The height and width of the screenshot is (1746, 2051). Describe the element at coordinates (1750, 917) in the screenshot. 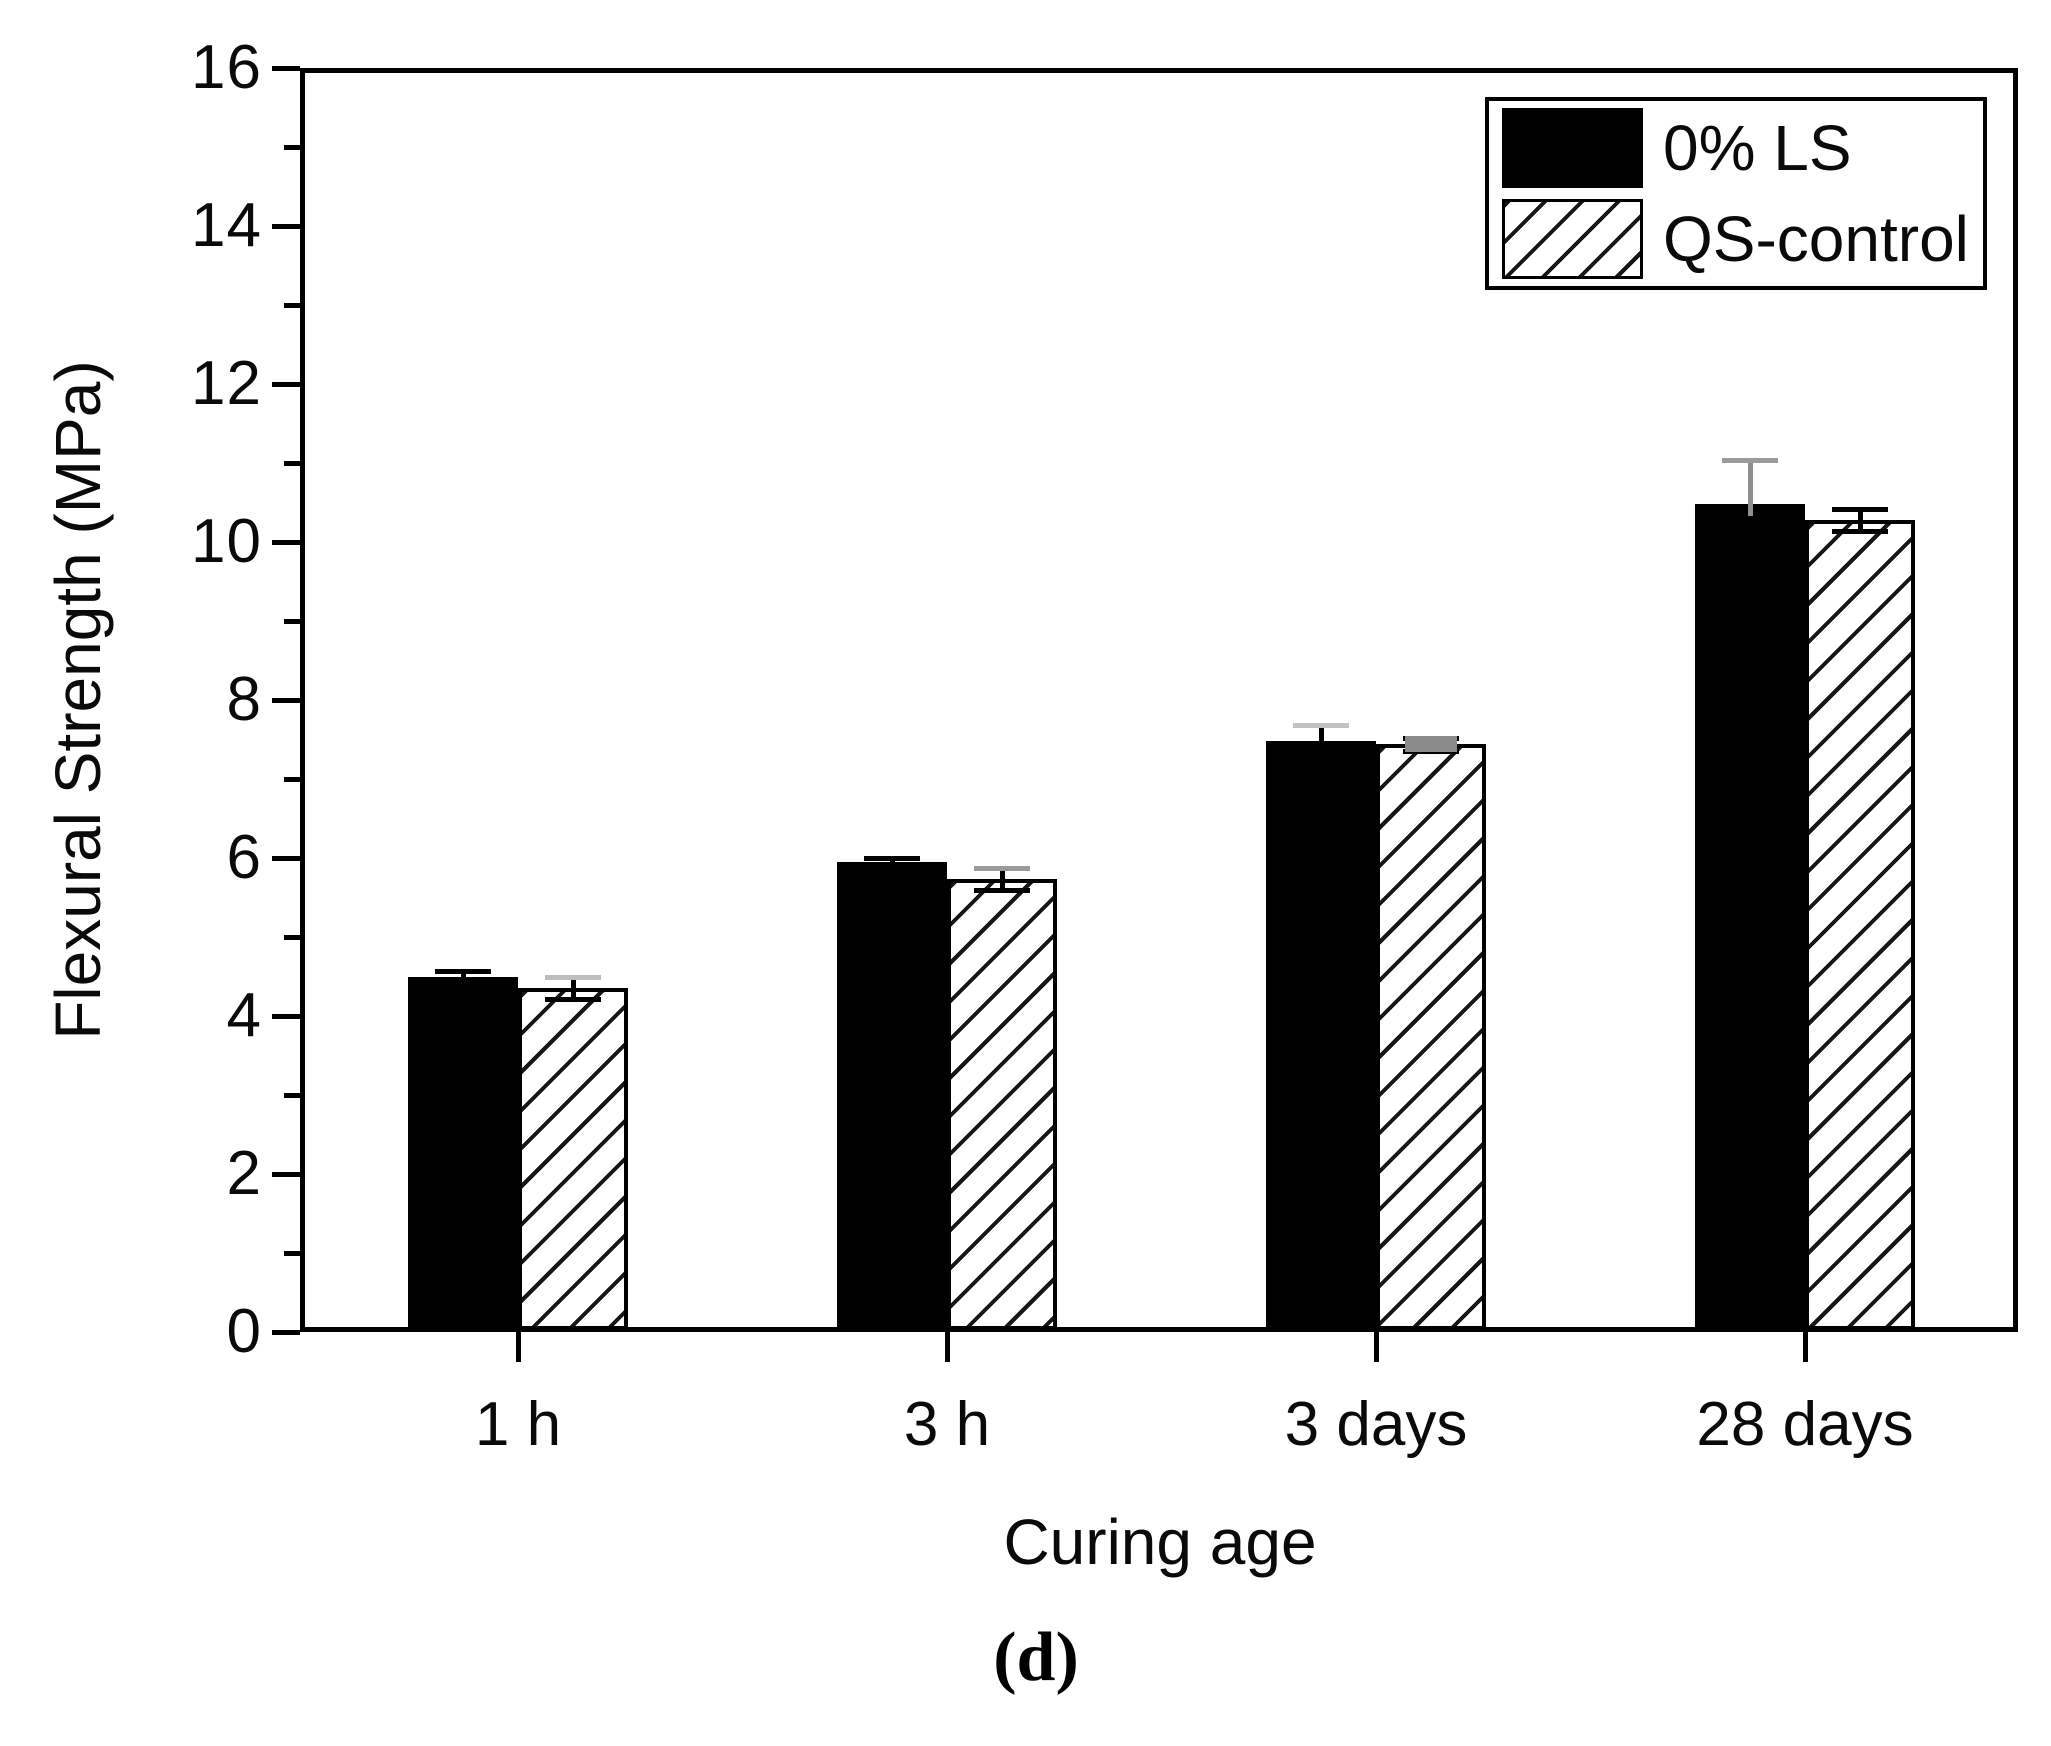

I see `bar-0-ls-28-days` at that location.